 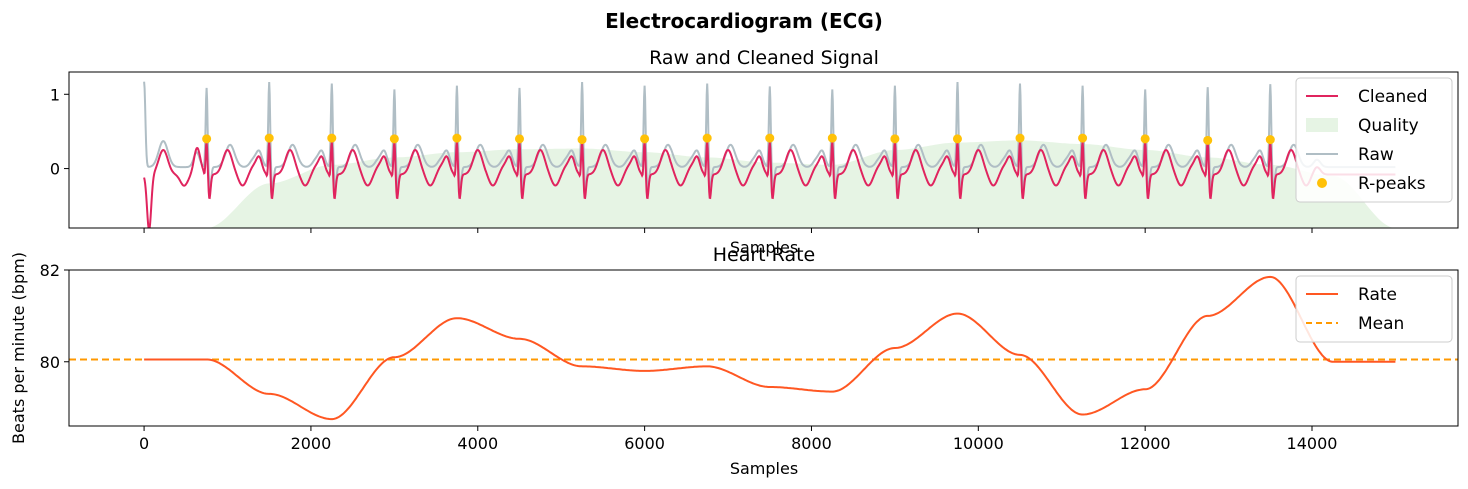 I want to click on x-tick-label: 0, so click(x=144, y=443).